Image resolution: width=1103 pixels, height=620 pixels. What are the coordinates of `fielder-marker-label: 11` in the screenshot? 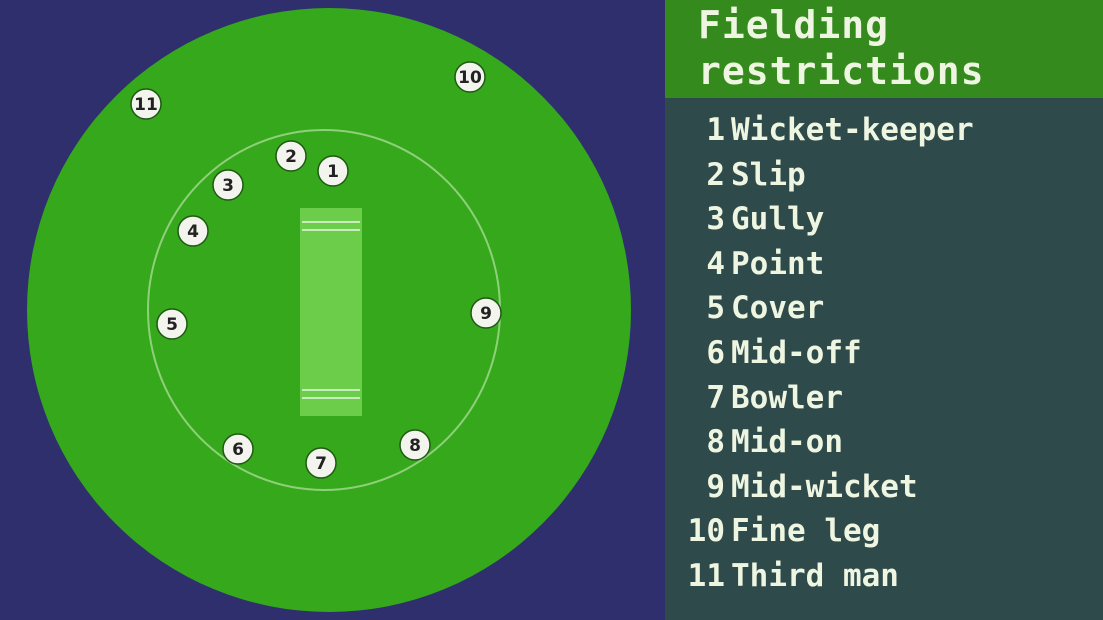 It's located at (146, 105).